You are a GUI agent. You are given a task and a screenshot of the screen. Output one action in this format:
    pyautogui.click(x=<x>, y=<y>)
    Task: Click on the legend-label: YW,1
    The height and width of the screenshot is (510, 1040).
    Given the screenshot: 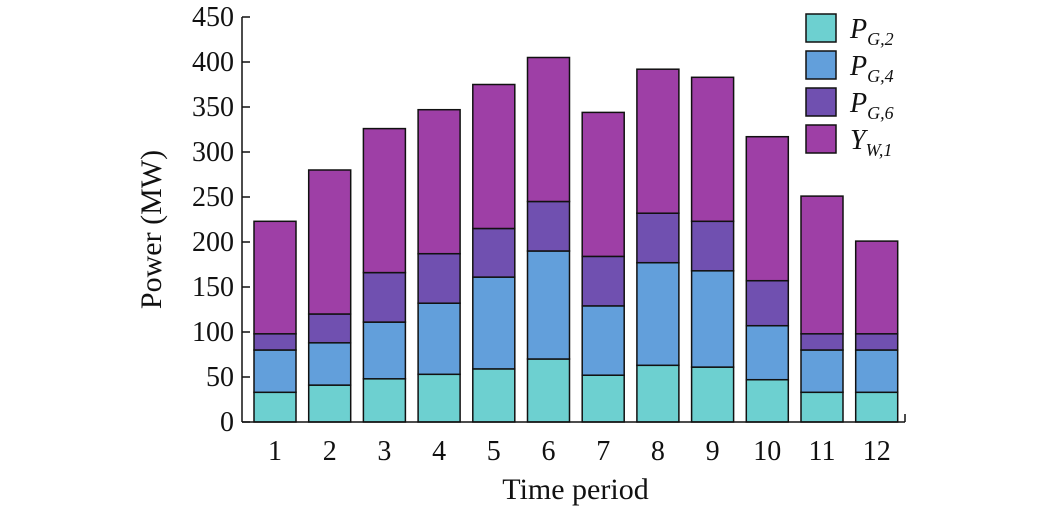 What is the action you would take?
    pyautogui.click(x=871, y=142)
    